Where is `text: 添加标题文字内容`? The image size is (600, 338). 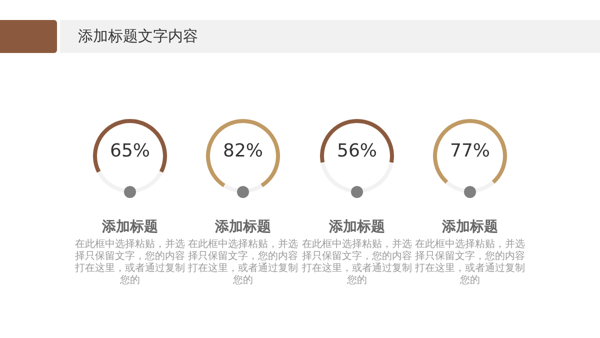 text: 添加标题文字内容 is located at coordinates (138, 36).